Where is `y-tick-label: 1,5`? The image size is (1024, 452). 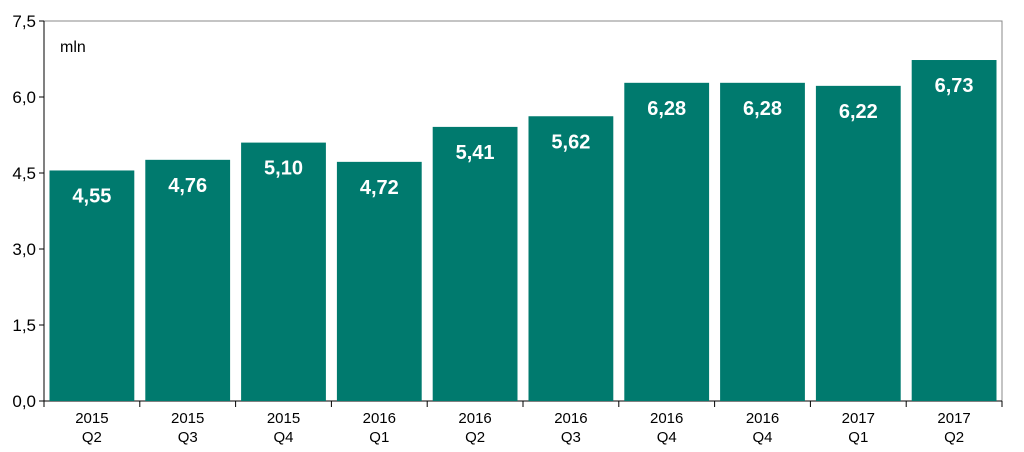
y-tick-label: 1,5 is located at coordinates (24, 325).